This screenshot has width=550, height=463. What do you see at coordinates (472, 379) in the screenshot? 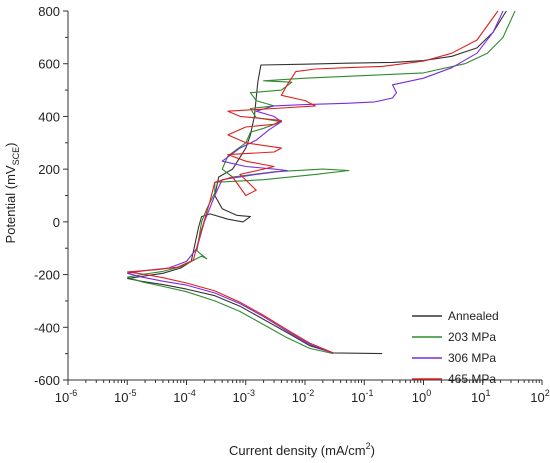
I see `legend-label-465-mpa: 465 MPa` at bounding box center [472, 379].